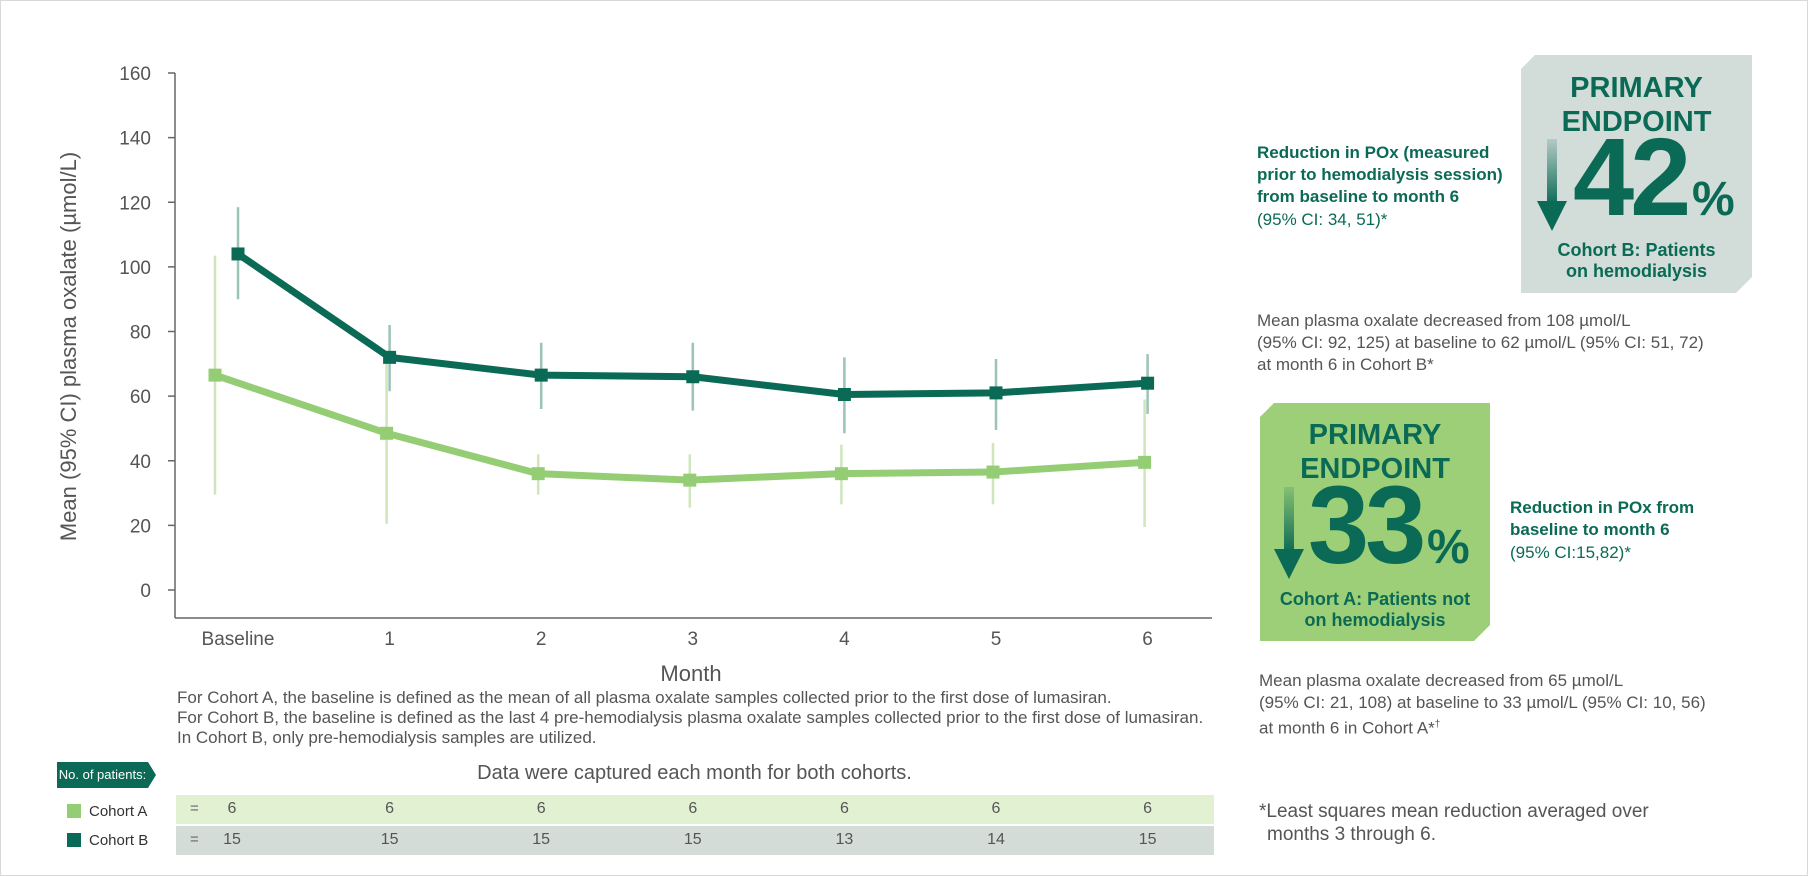  Describe the element at coordinates (1367, 525) in the screenshot. I see `endpoint-a-value: 33` at that location.